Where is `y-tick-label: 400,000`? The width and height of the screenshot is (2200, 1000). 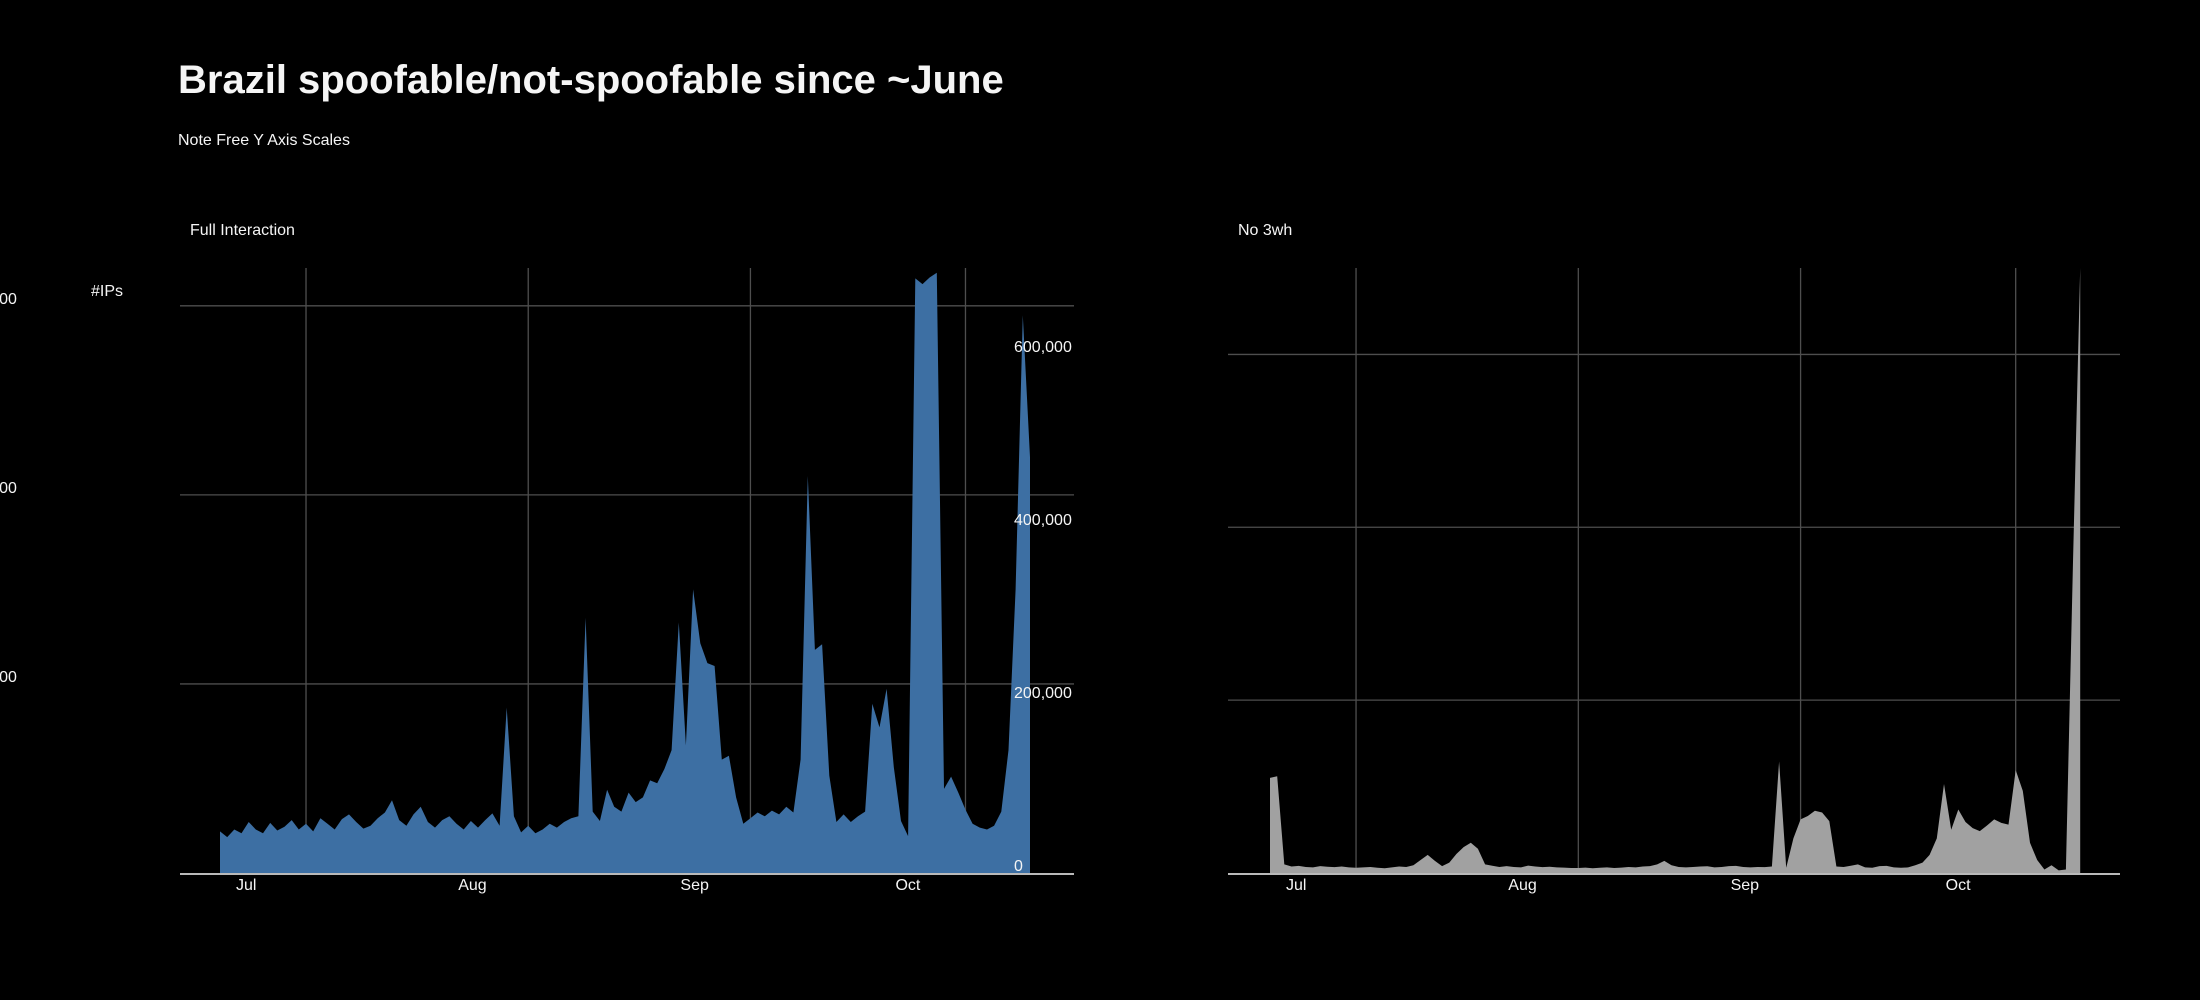 y-tick-label: 400,000 is located at coordinates (1043, 521).